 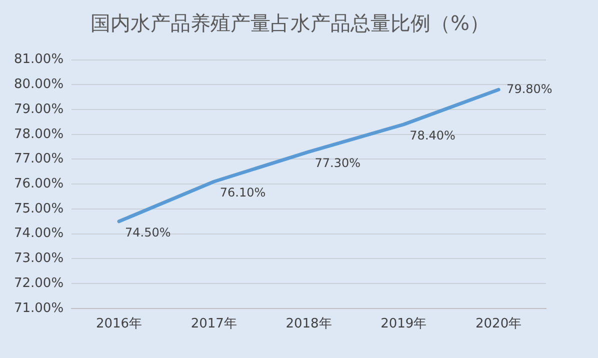 What do you see at coordinates (39, 234) in the screenshot?
I see `y-tick-label: 74.00%` at bounding box center [39, 234].